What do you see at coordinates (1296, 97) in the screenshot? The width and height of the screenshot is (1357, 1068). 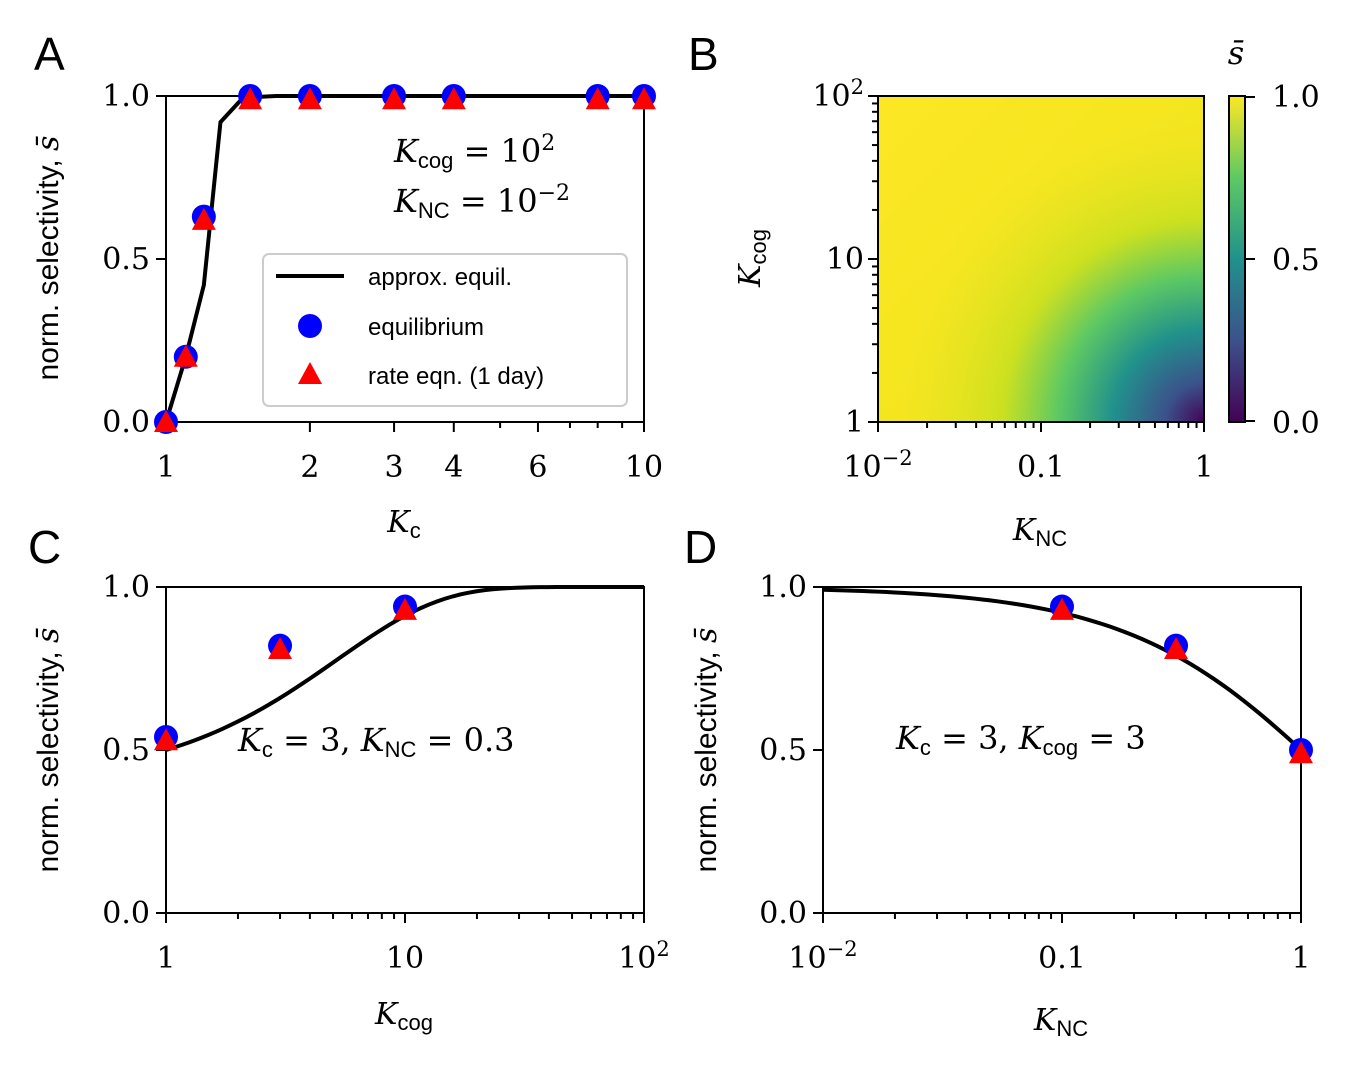 I see `colorbar-tick-1: 1.0` at bounding box center [1296, 97].